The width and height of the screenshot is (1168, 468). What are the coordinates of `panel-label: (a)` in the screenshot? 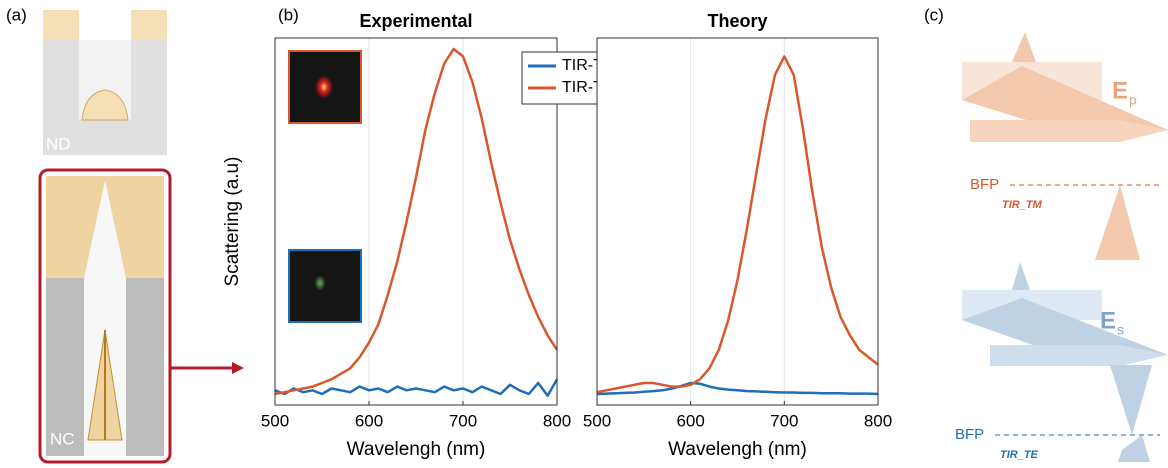 It's located at (16, 14).